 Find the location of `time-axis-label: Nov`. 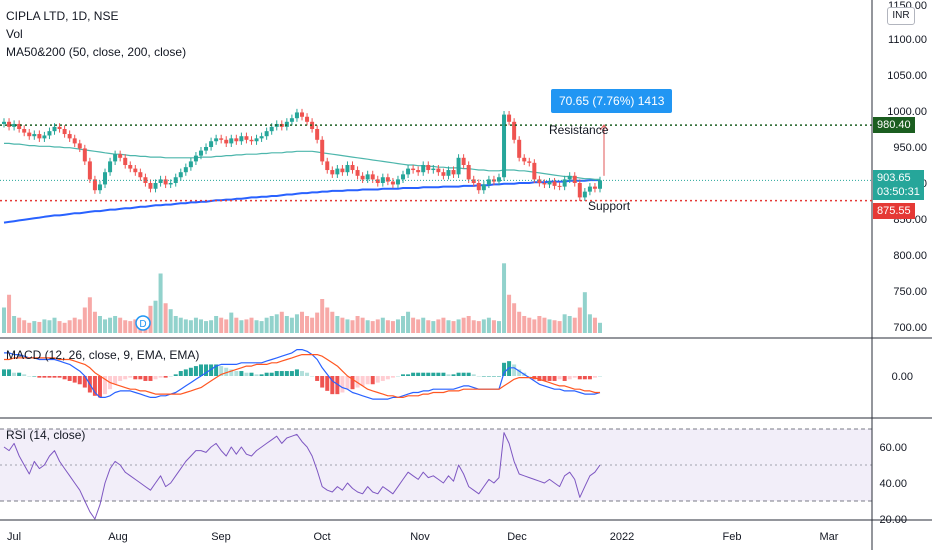

time-axis-label: Nov is located at coordinates (420, 537).